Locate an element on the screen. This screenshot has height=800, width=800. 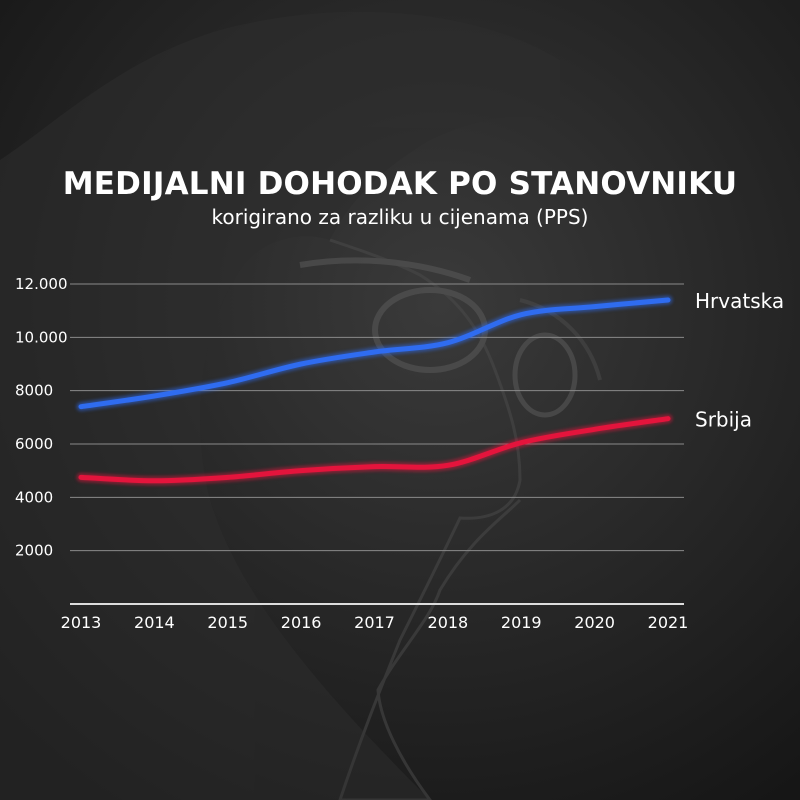
chart-title: MEDIJALNI DOHODAK PO STANOVNIKU is located at coordinates (400, 184).